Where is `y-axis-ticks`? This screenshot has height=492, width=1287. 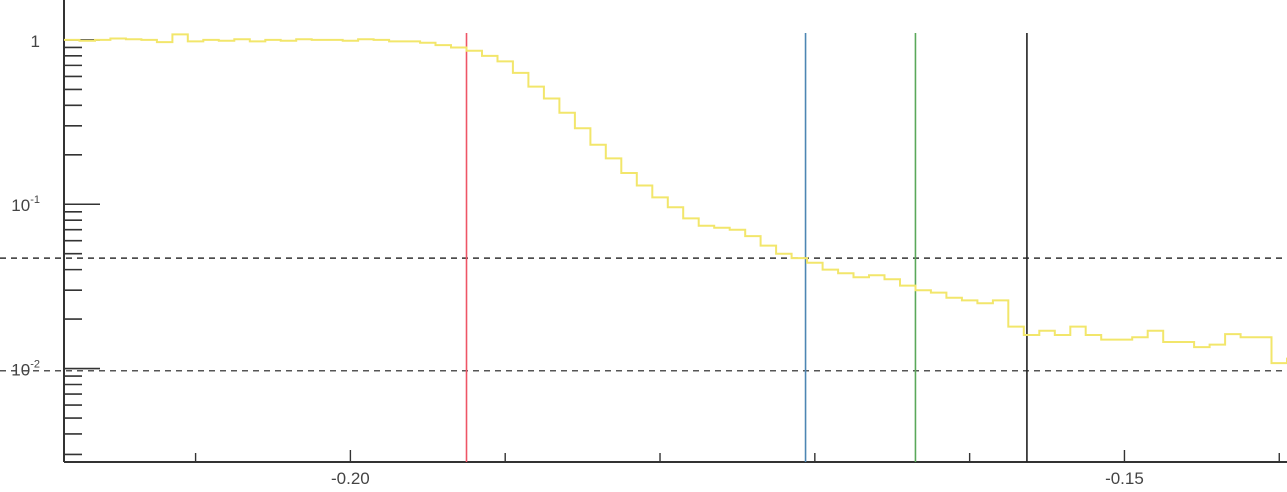
y-axis-ticks is located at coordinates (82, 247).